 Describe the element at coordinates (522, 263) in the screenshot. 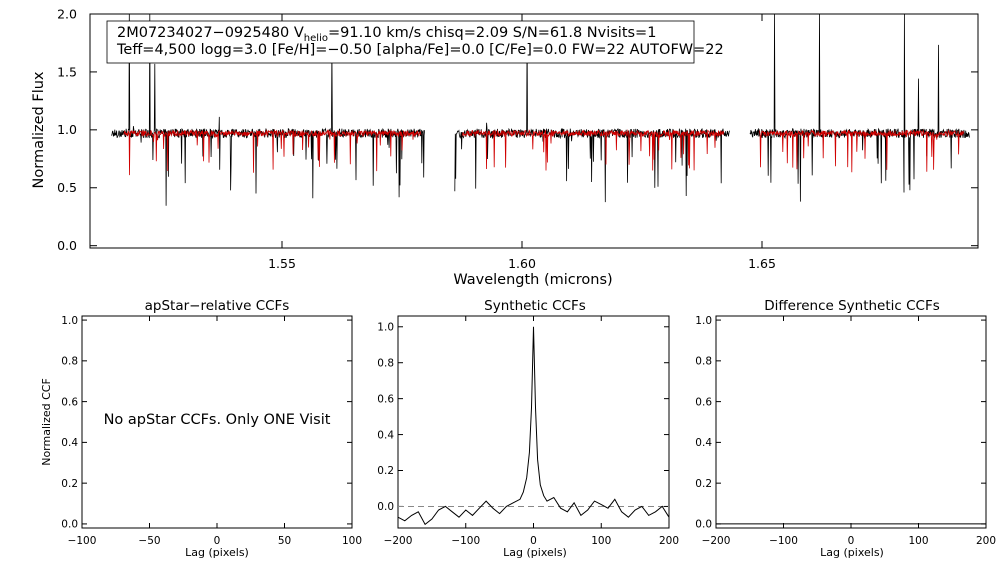

I see `x-tick-label-0-1: 1.60` at that location.